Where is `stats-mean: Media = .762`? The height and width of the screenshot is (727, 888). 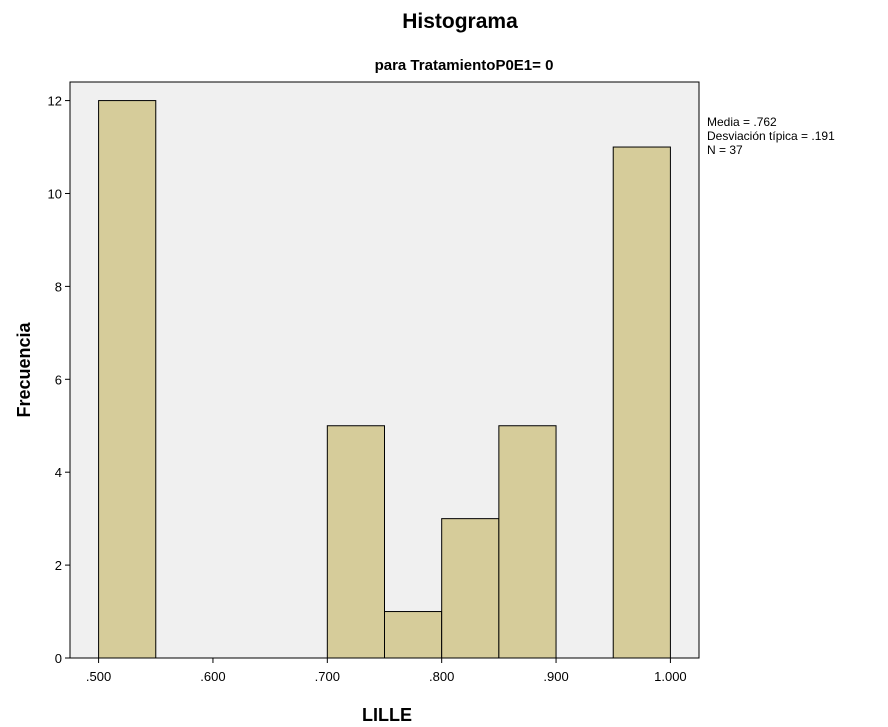 stats-mean: Media = .762 is located at coordinates (742, 122).